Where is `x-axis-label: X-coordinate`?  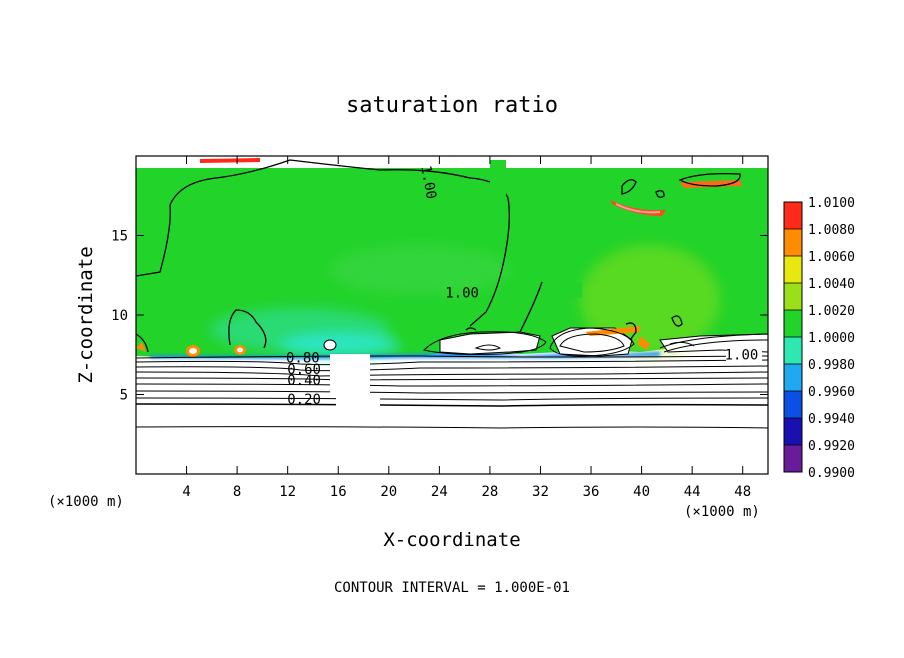 x-axis-label: X-coordinate is located at coordinates (451, 540).